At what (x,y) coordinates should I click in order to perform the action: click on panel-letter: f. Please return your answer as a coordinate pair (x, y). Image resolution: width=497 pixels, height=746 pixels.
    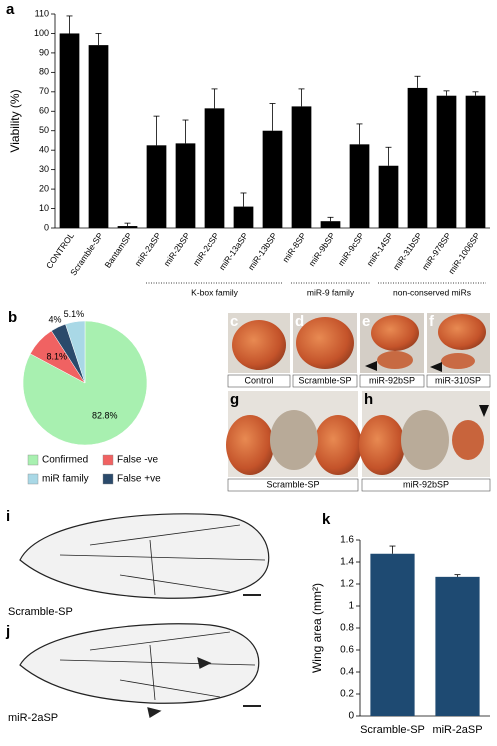
    Looking at the image, I should click on (432, 321).